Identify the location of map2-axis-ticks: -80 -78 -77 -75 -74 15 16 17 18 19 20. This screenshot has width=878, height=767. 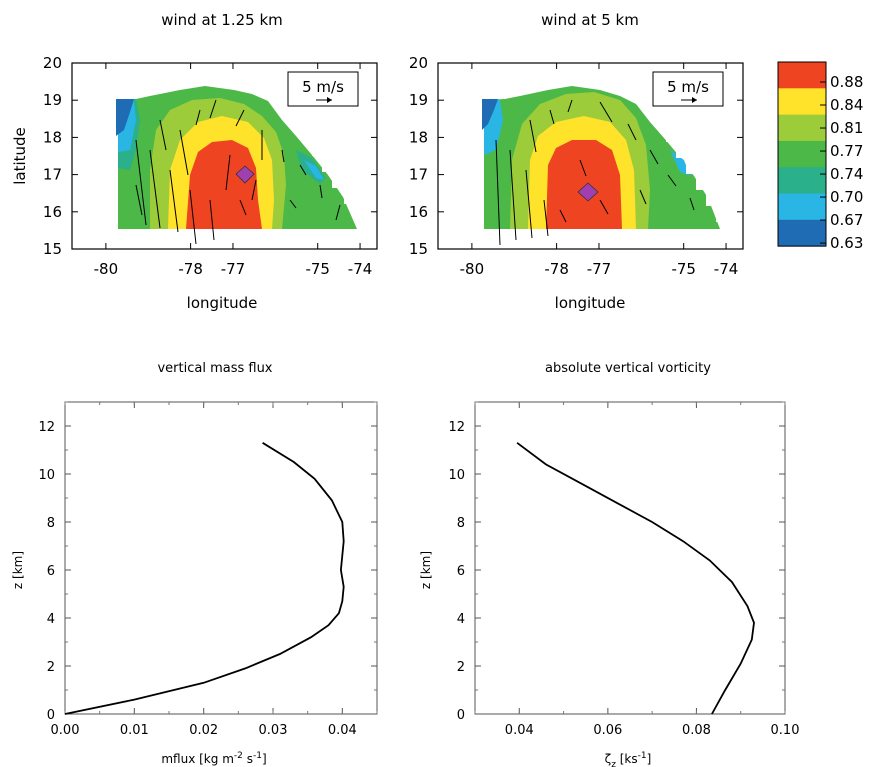
(576, 166).